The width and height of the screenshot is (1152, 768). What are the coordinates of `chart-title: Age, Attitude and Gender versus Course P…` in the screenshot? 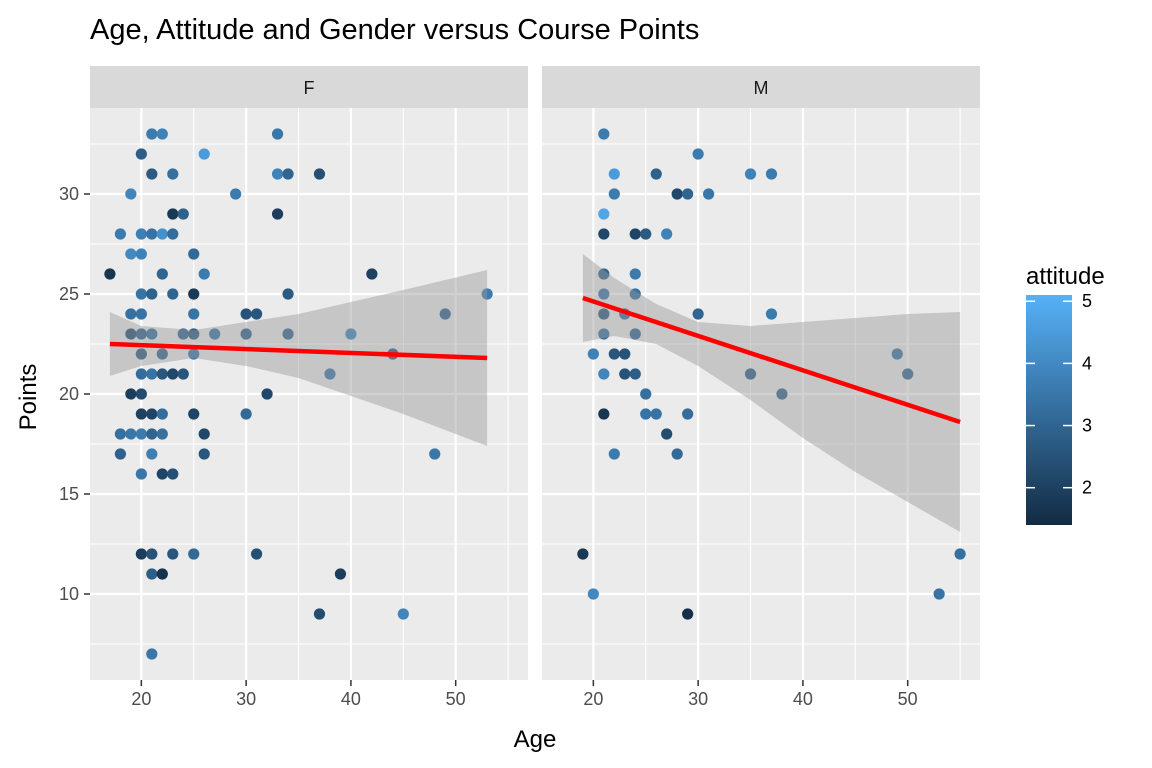 It's located at (394, 30).